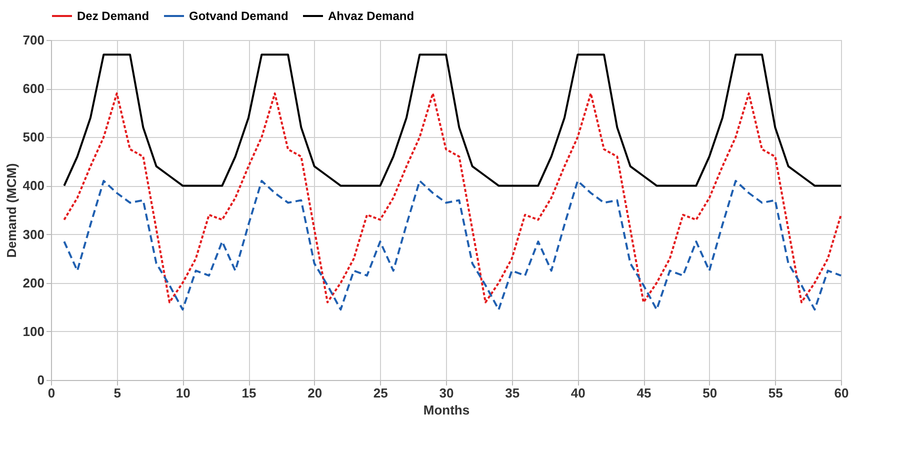 The image size is (909, 456). Describe the element at coordinates (512, 393) in the screenshot. I see `x-tick-label: 35` at that location.